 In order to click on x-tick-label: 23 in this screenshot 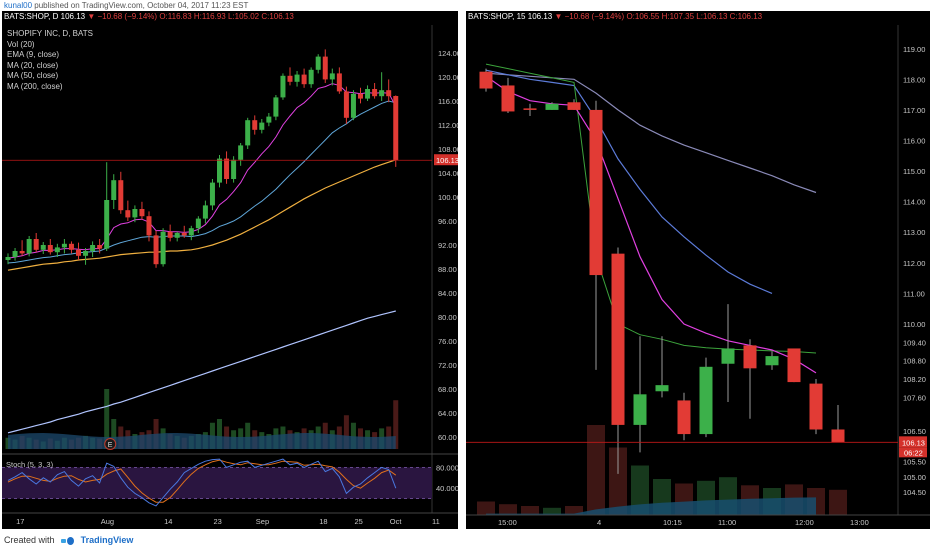, I will do `click(218, 521)`.